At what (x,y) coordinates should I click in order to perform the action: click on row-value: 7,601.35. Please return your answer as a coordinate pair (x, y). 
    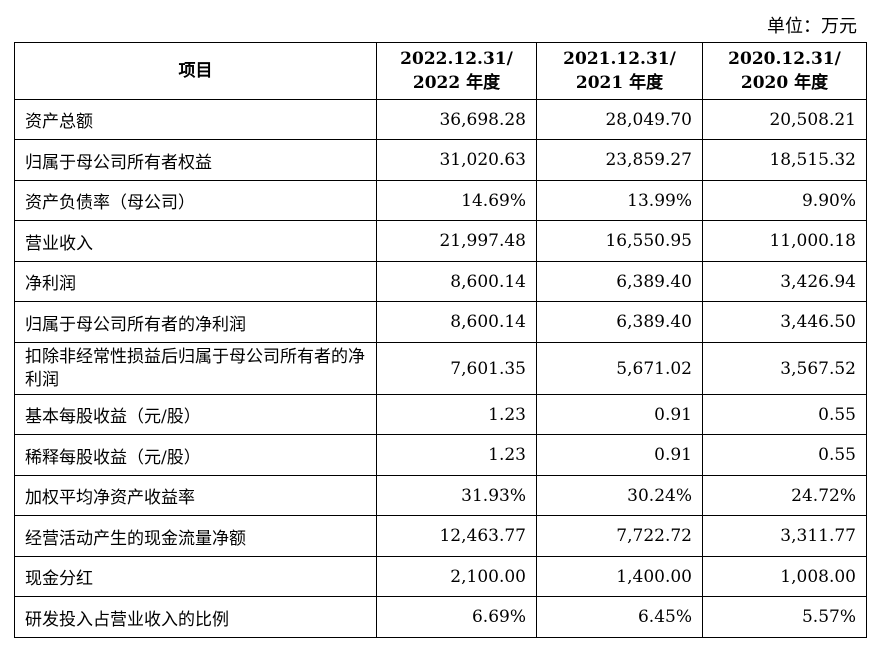
    Looking at the image, I should click on (456, 368).